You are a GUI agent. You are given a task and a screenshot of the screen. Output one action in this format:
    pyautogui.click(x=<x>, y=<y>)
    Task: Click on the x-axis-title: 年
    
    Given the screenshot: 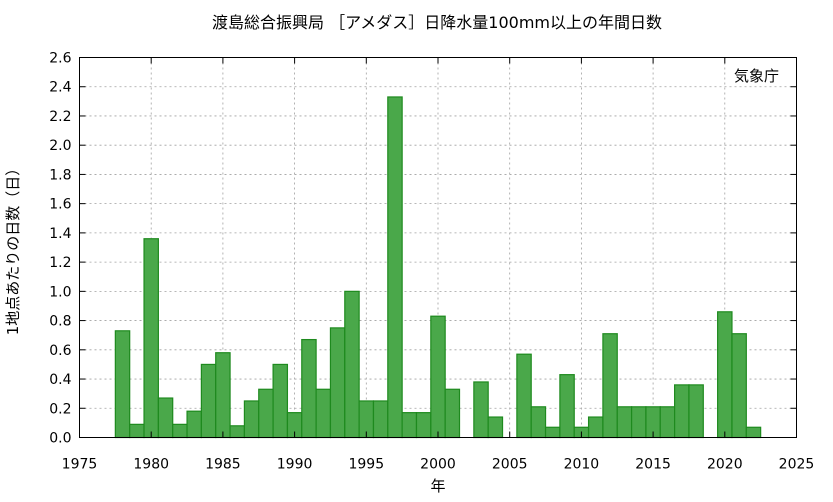 What is the action you would take?
    pyautogui.click(x=437, y=486)
    